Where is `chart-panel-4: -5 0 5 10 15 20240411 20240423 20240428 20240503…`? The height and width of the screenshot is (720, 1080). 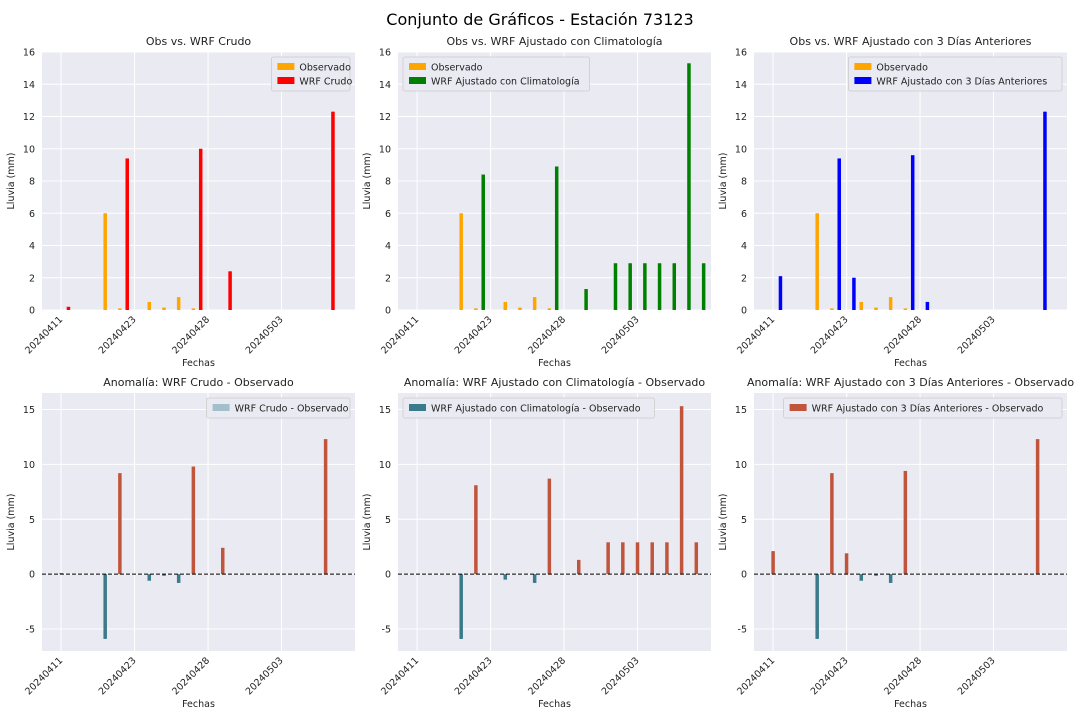
chart-panel-4: -5 0 5 10 15 20240411 20240423 20240428 20240503… is located at coordinates (180, 543).